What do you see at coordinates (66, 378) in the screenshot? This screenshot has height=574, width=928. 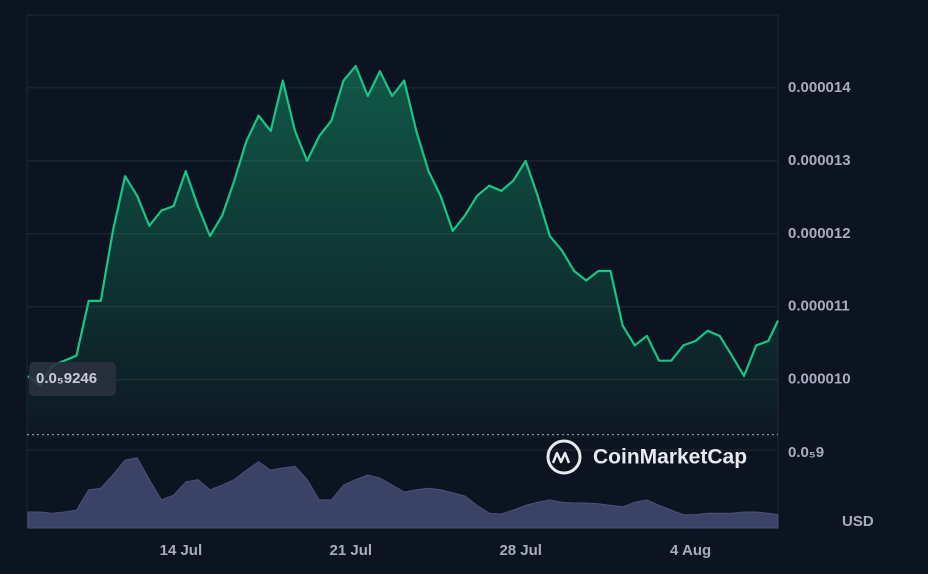 I see `reference-label: 0.0₅9246` at bounding box center [66, 378].